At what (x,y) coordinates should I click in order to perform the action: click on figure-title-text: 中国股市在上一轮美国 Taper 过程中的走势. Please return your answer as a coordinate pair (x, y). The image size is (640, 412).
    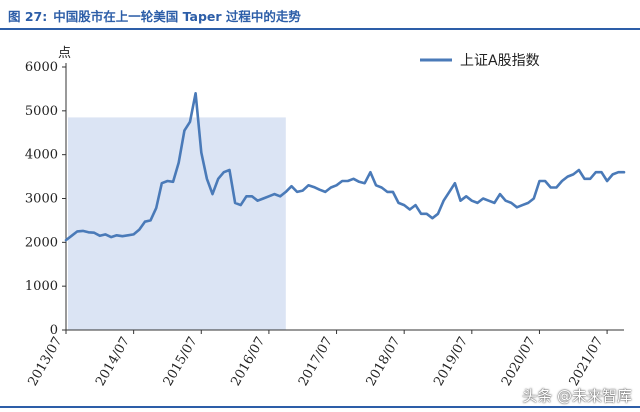
    Looking at the image, I should click on (177, 16).